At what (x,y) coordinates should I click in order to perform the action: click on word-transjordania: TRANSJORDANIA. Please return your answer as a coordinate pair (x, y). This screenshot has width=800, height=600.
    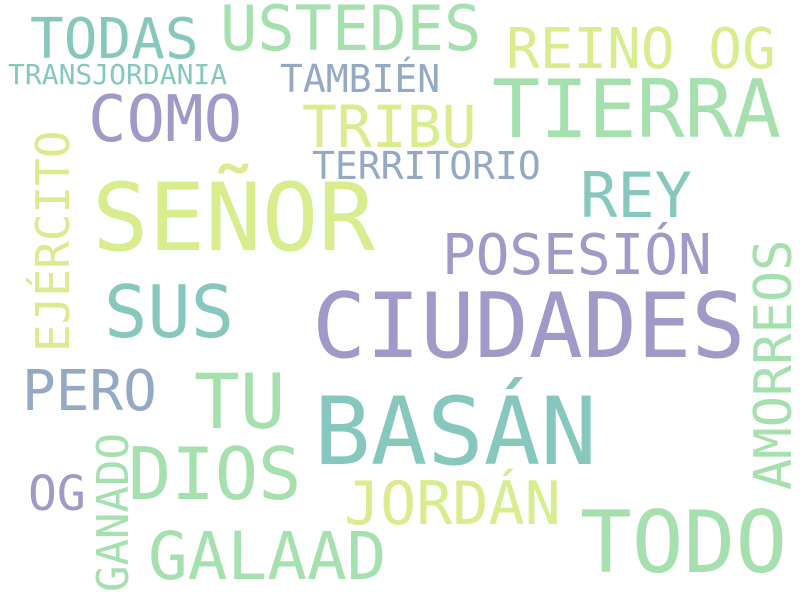
    Looking at the image, I should click on (118, 74).